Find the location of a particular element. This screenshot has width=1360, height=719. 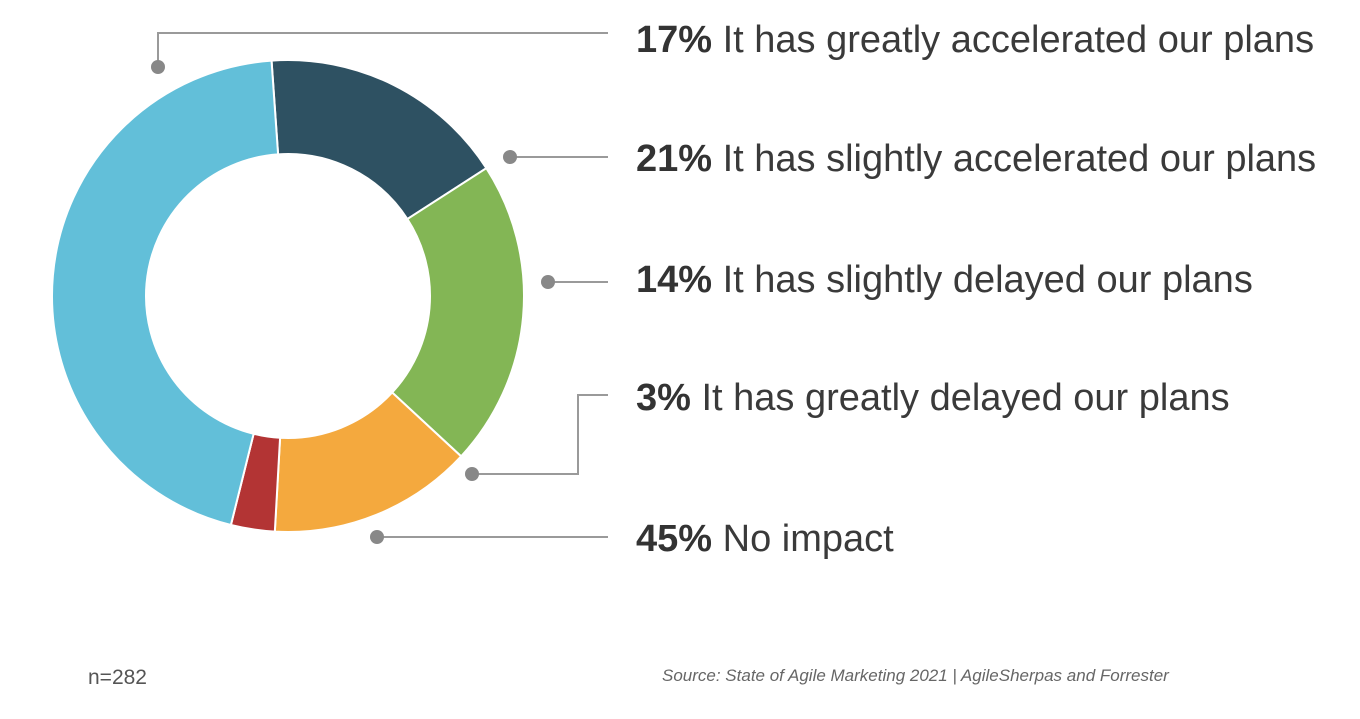

slice-label-category: It has greatly delayed our plans is located at coordinates (960, 398).